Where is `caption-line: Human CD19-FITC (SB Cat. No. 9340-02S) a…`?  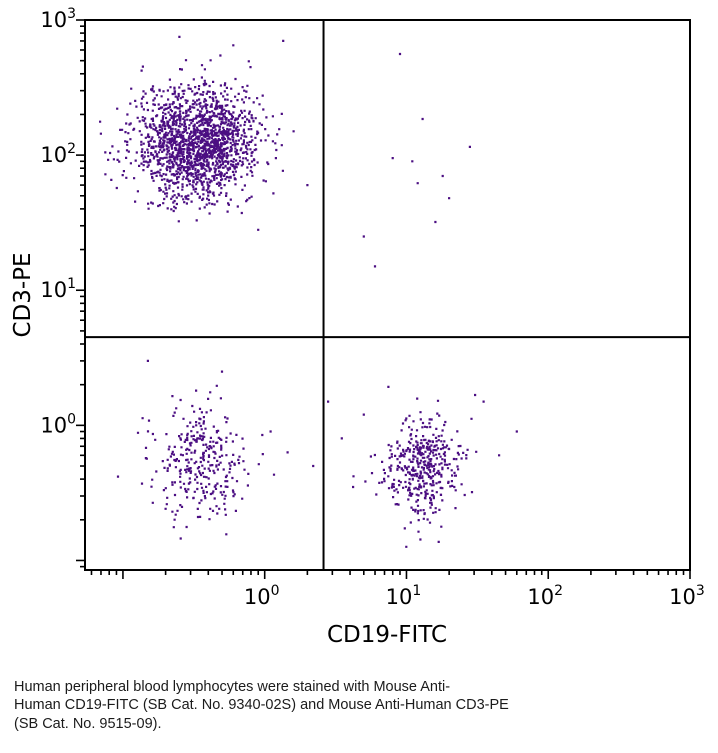
caption-line: Human CD19-FITC (SB Cat. No. 9340-02S) a… is located at coordinates (261, 705).